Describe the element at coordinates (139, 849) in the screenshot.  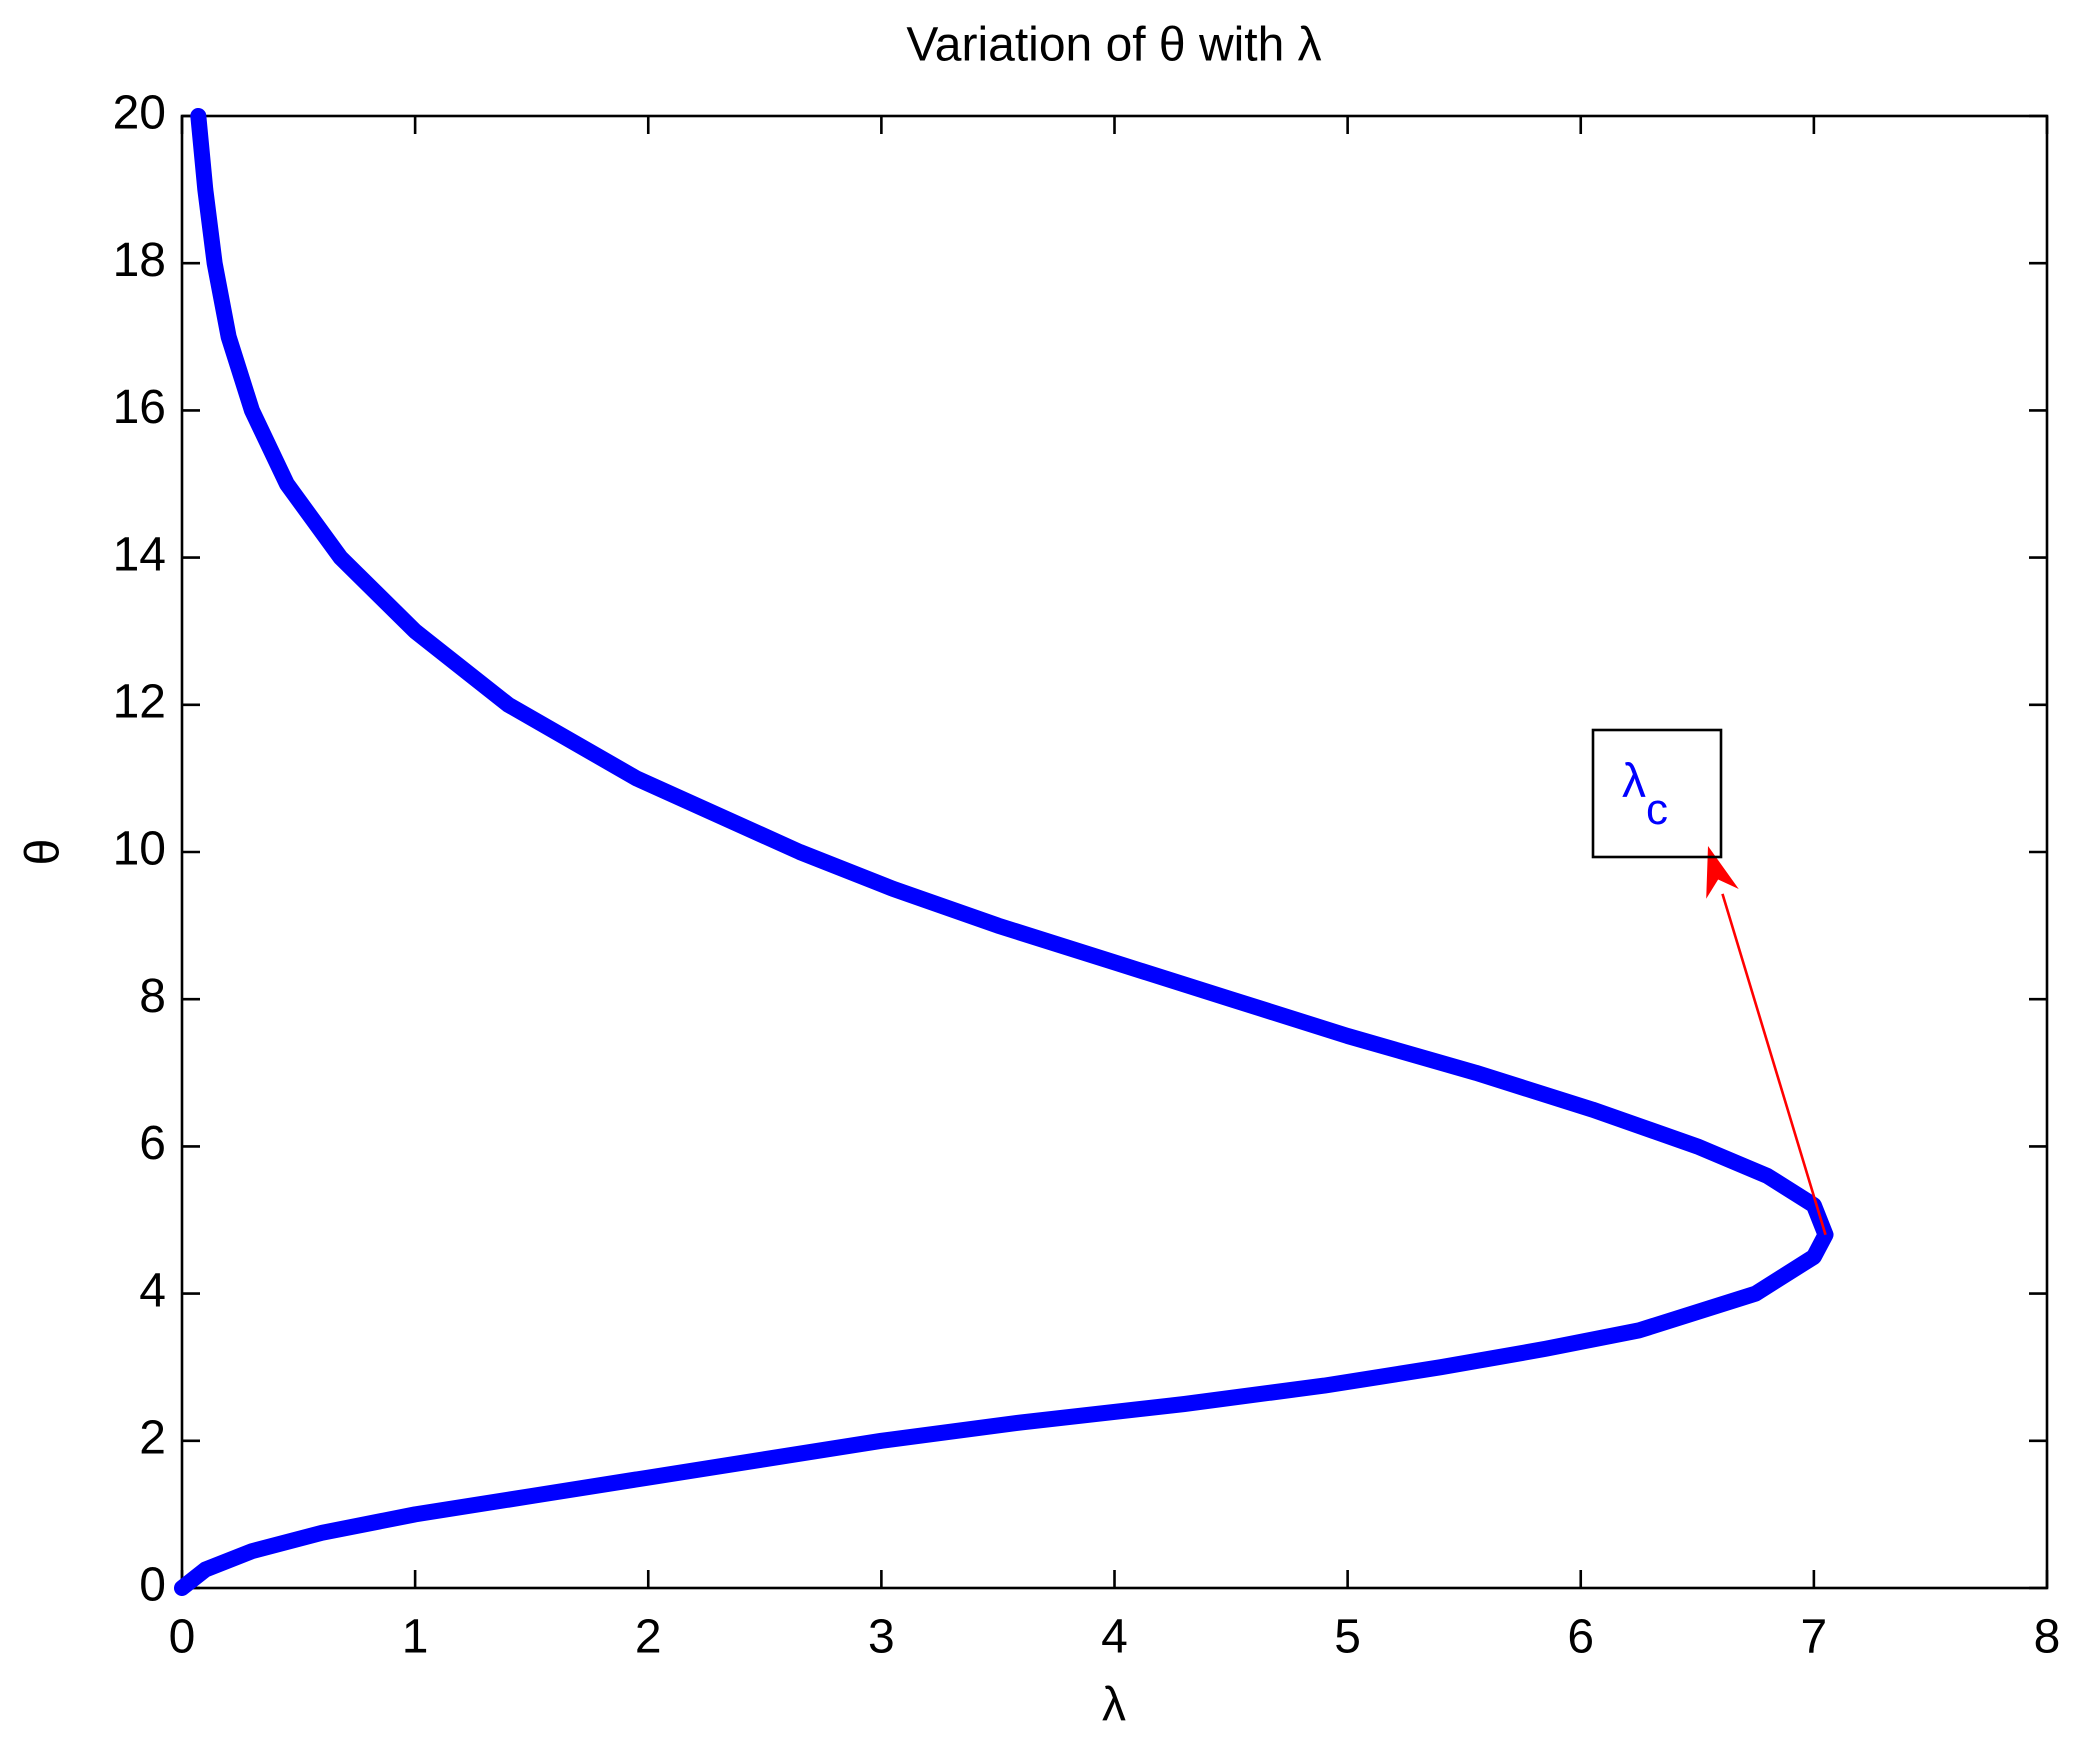
I see `y-tick-label: 10` at that location.